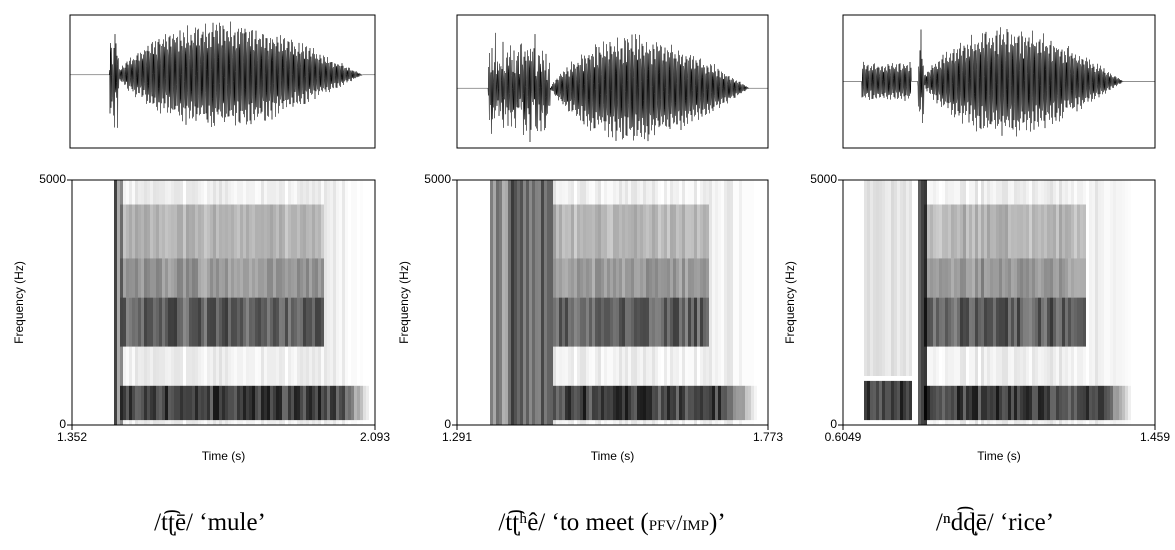 Image resolution: width=1175 pixels, height=550 pixels. I want to click on y-tick-label: 5000, so click(52, 179).